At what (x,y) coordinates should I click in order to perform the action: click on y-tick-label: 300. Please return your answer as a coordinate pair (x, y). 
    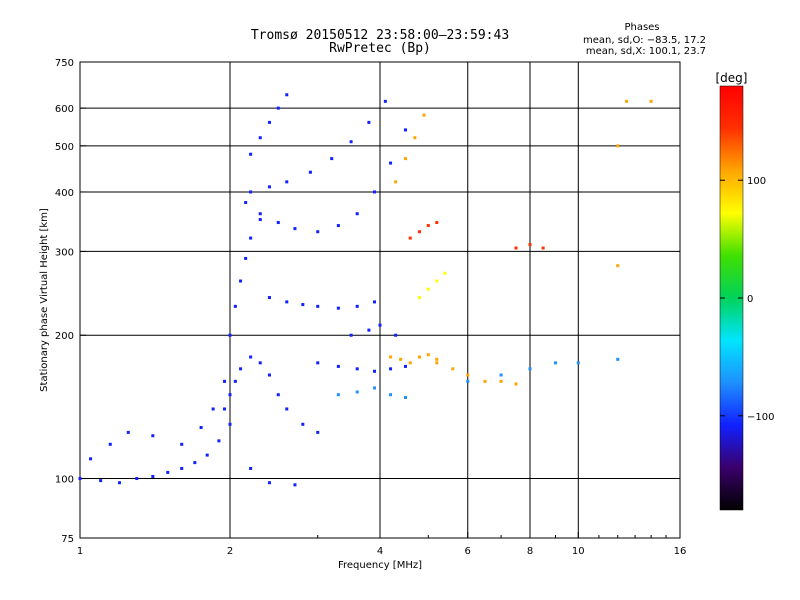
    Looking at the image, I should click on (64, 252).